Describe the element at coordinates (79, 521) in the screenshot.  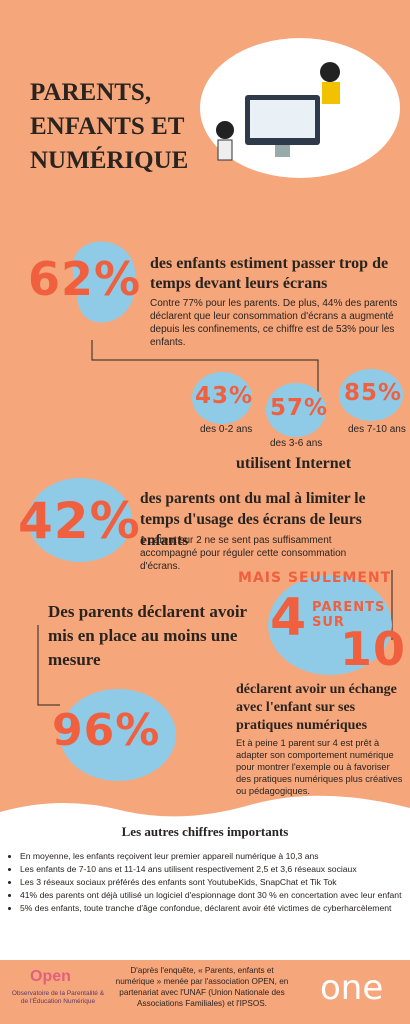
I see `stat-value: 42%` at that location.